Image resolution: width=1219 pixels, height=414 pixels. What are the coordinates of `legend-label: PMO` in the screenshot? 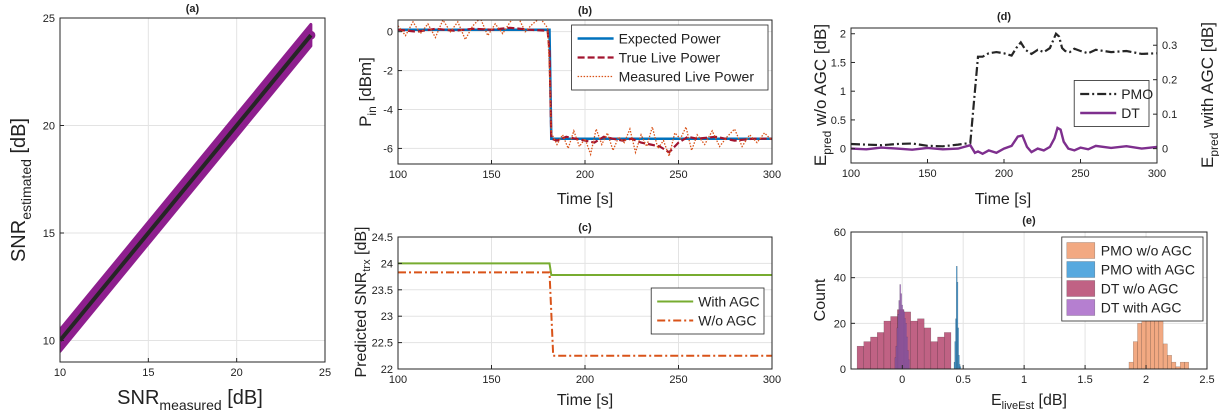 It's located at (1137, 94).